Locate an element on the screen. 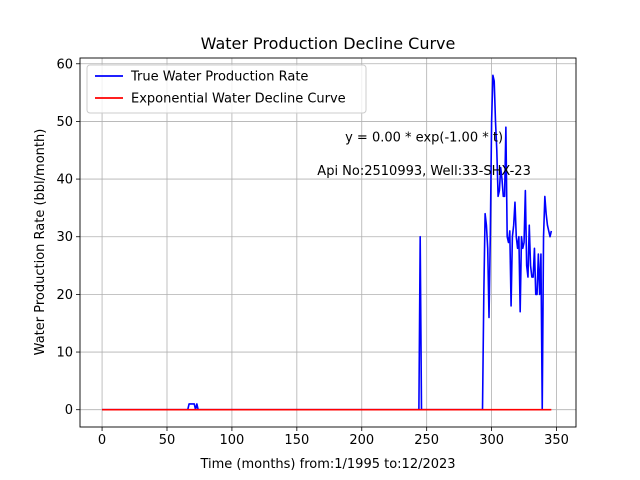 This screenshot has height=480, width=640. y-tick-label: 20 is located at coordinates (64, 295).